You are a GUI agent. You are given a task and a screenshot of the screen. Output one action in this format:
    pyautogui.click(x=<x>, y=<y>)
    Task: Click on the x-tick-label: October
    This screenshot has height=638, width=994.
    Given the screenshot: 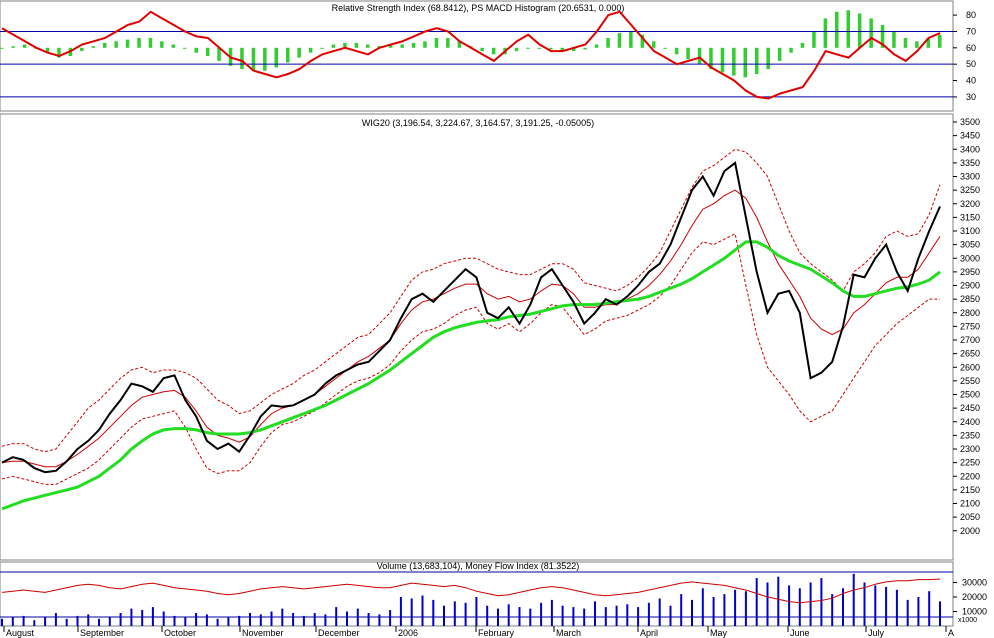 What is the action you would take?
    pyautogui.click(x=180, y=633)
    